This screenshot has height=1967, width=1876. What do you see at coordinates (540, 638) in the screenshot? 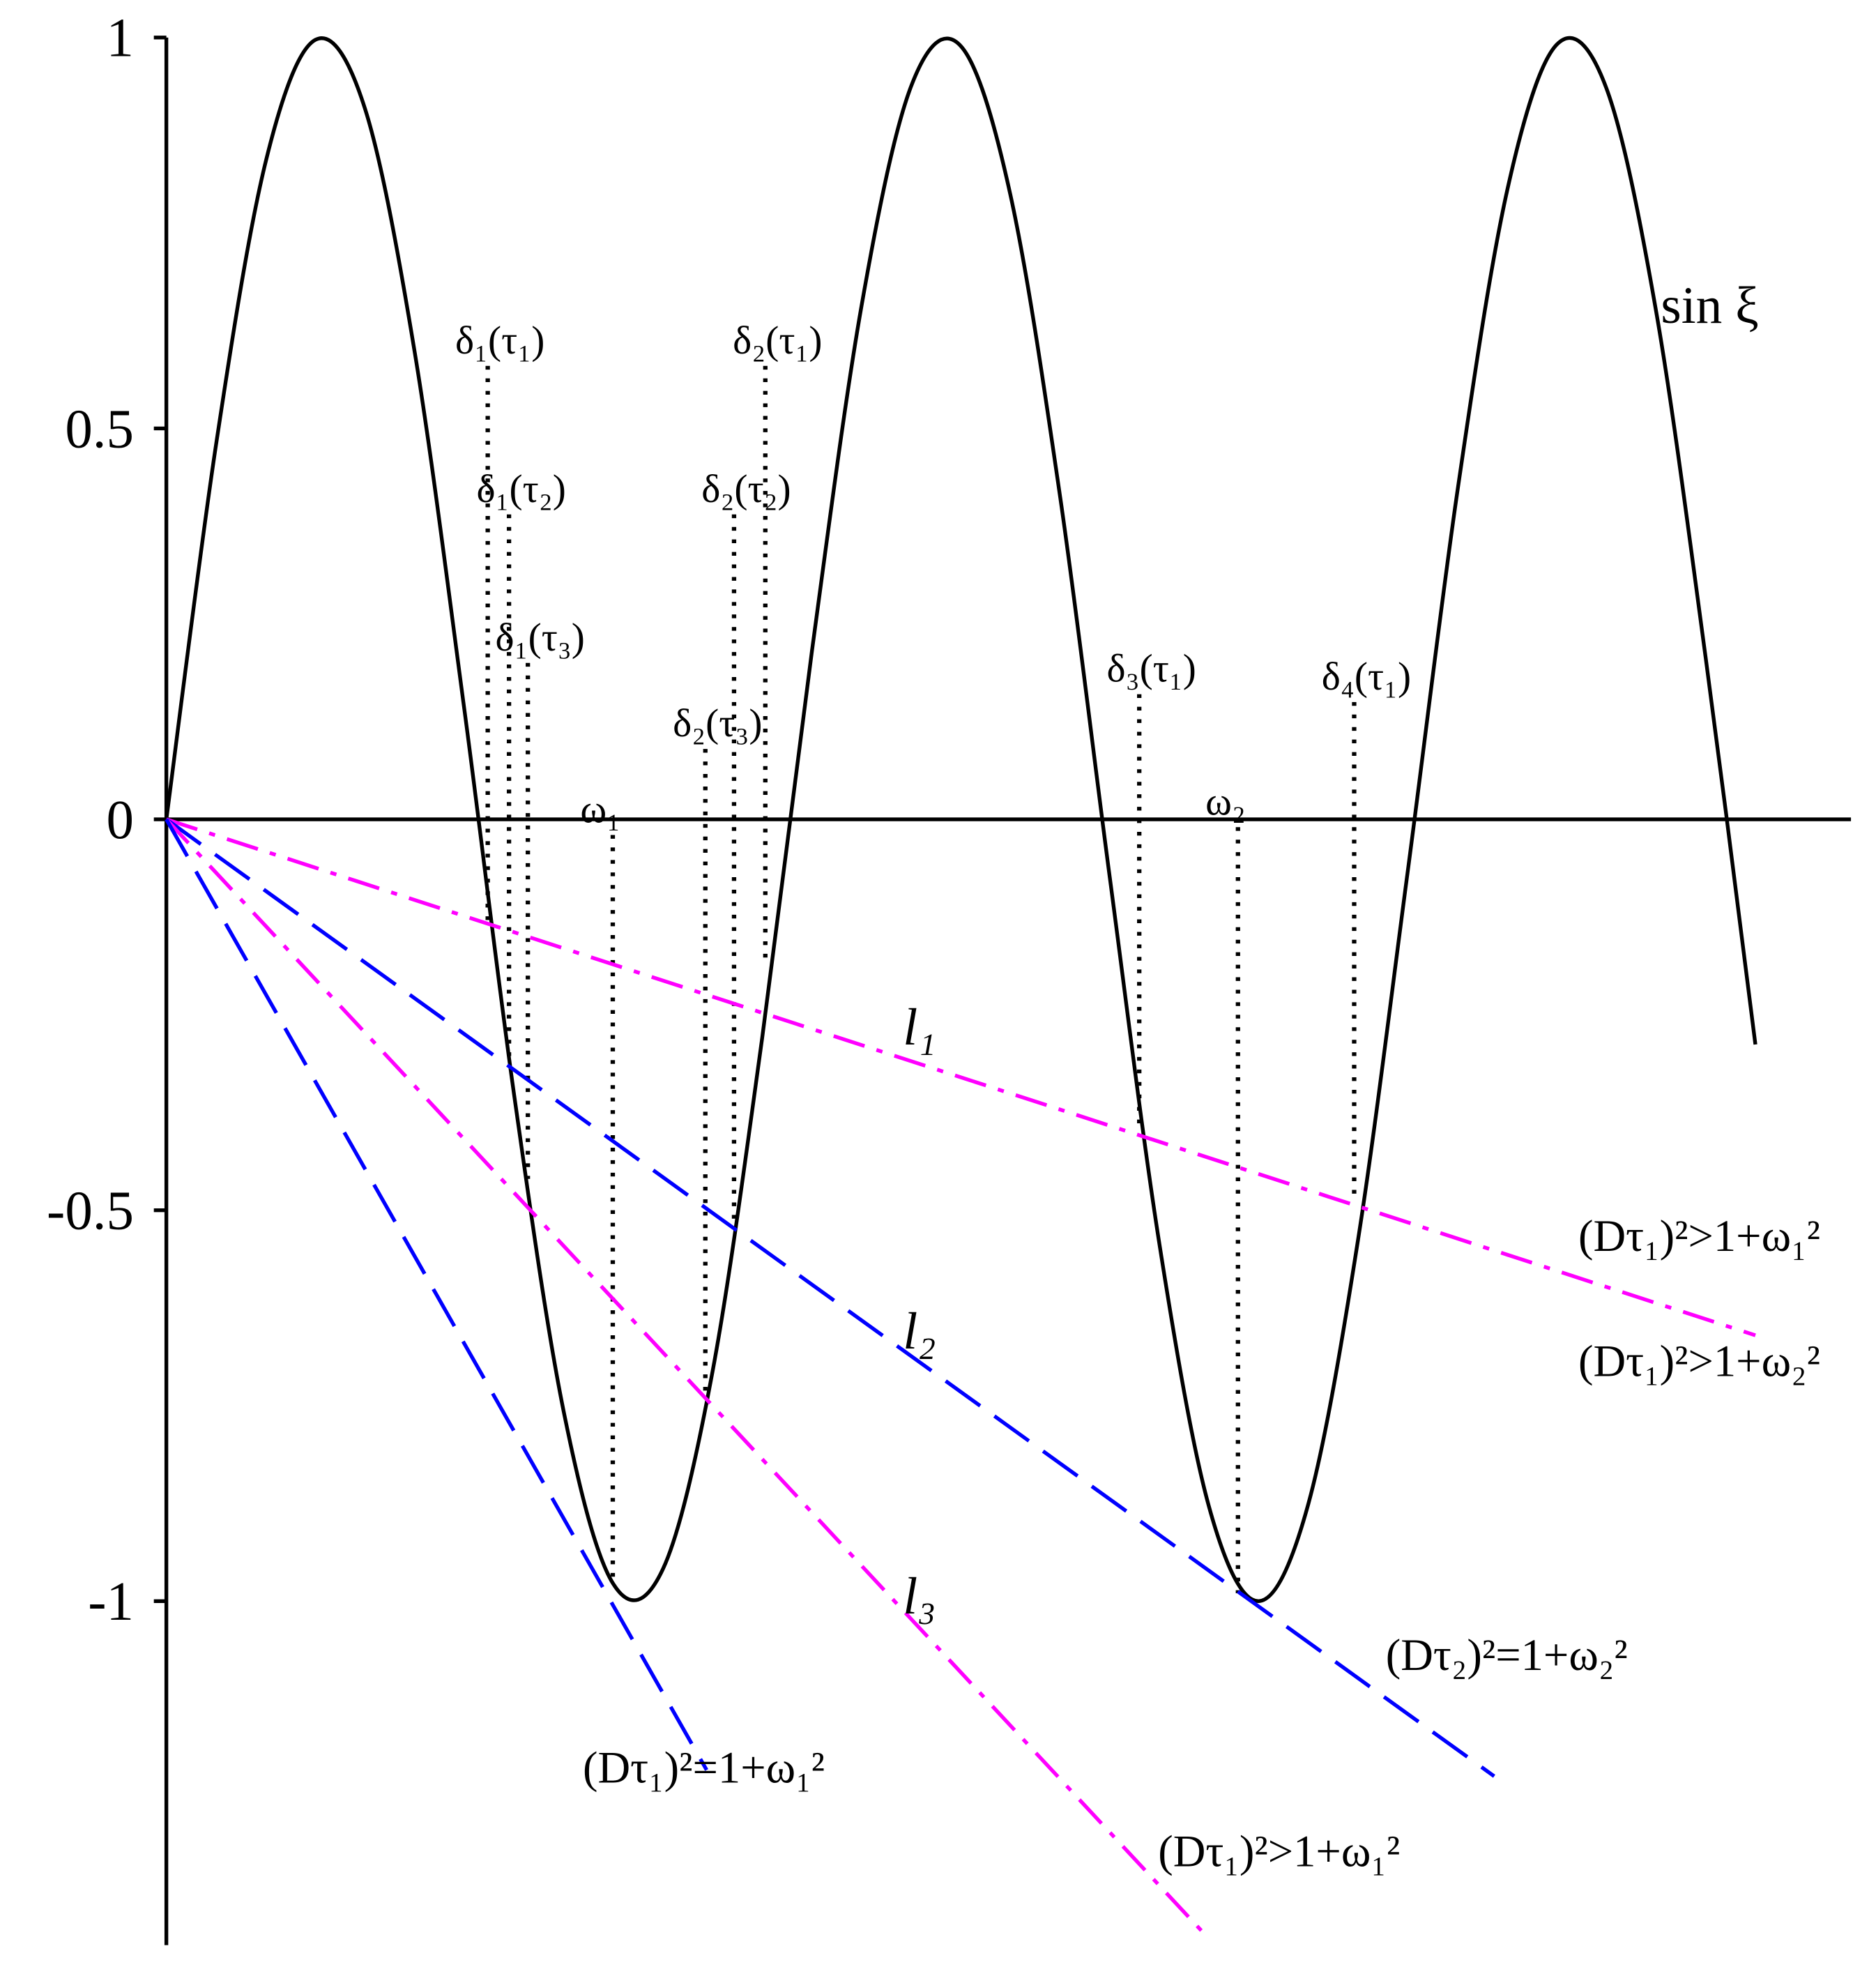
I see `marker-label: δ₁(τ₃)` at bounding box center [540, 638].